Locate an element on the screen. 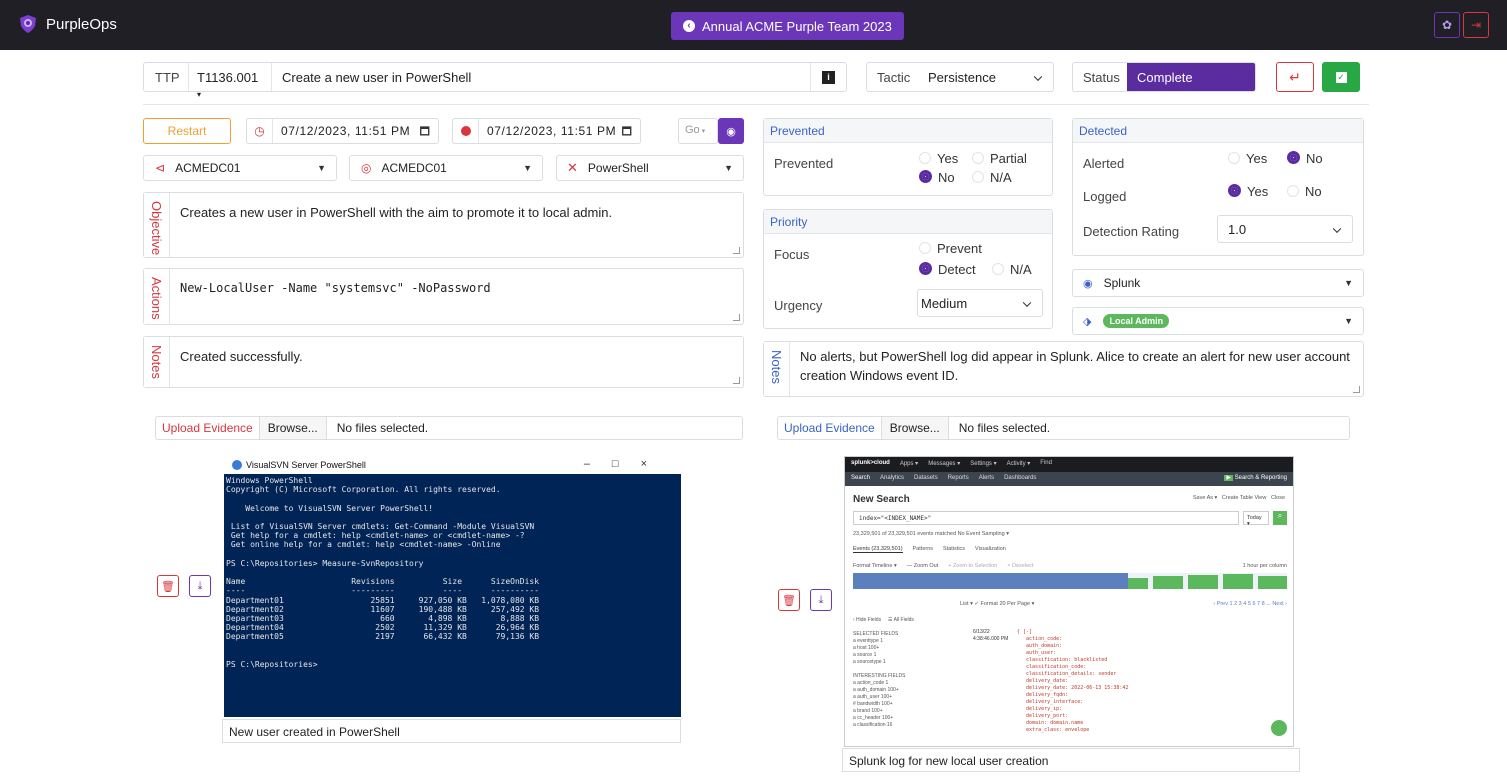 Image resolution: width=1507 pixels, height=780 pixels. prevented-partial-option: Partial is located at coordinates (999, 158).